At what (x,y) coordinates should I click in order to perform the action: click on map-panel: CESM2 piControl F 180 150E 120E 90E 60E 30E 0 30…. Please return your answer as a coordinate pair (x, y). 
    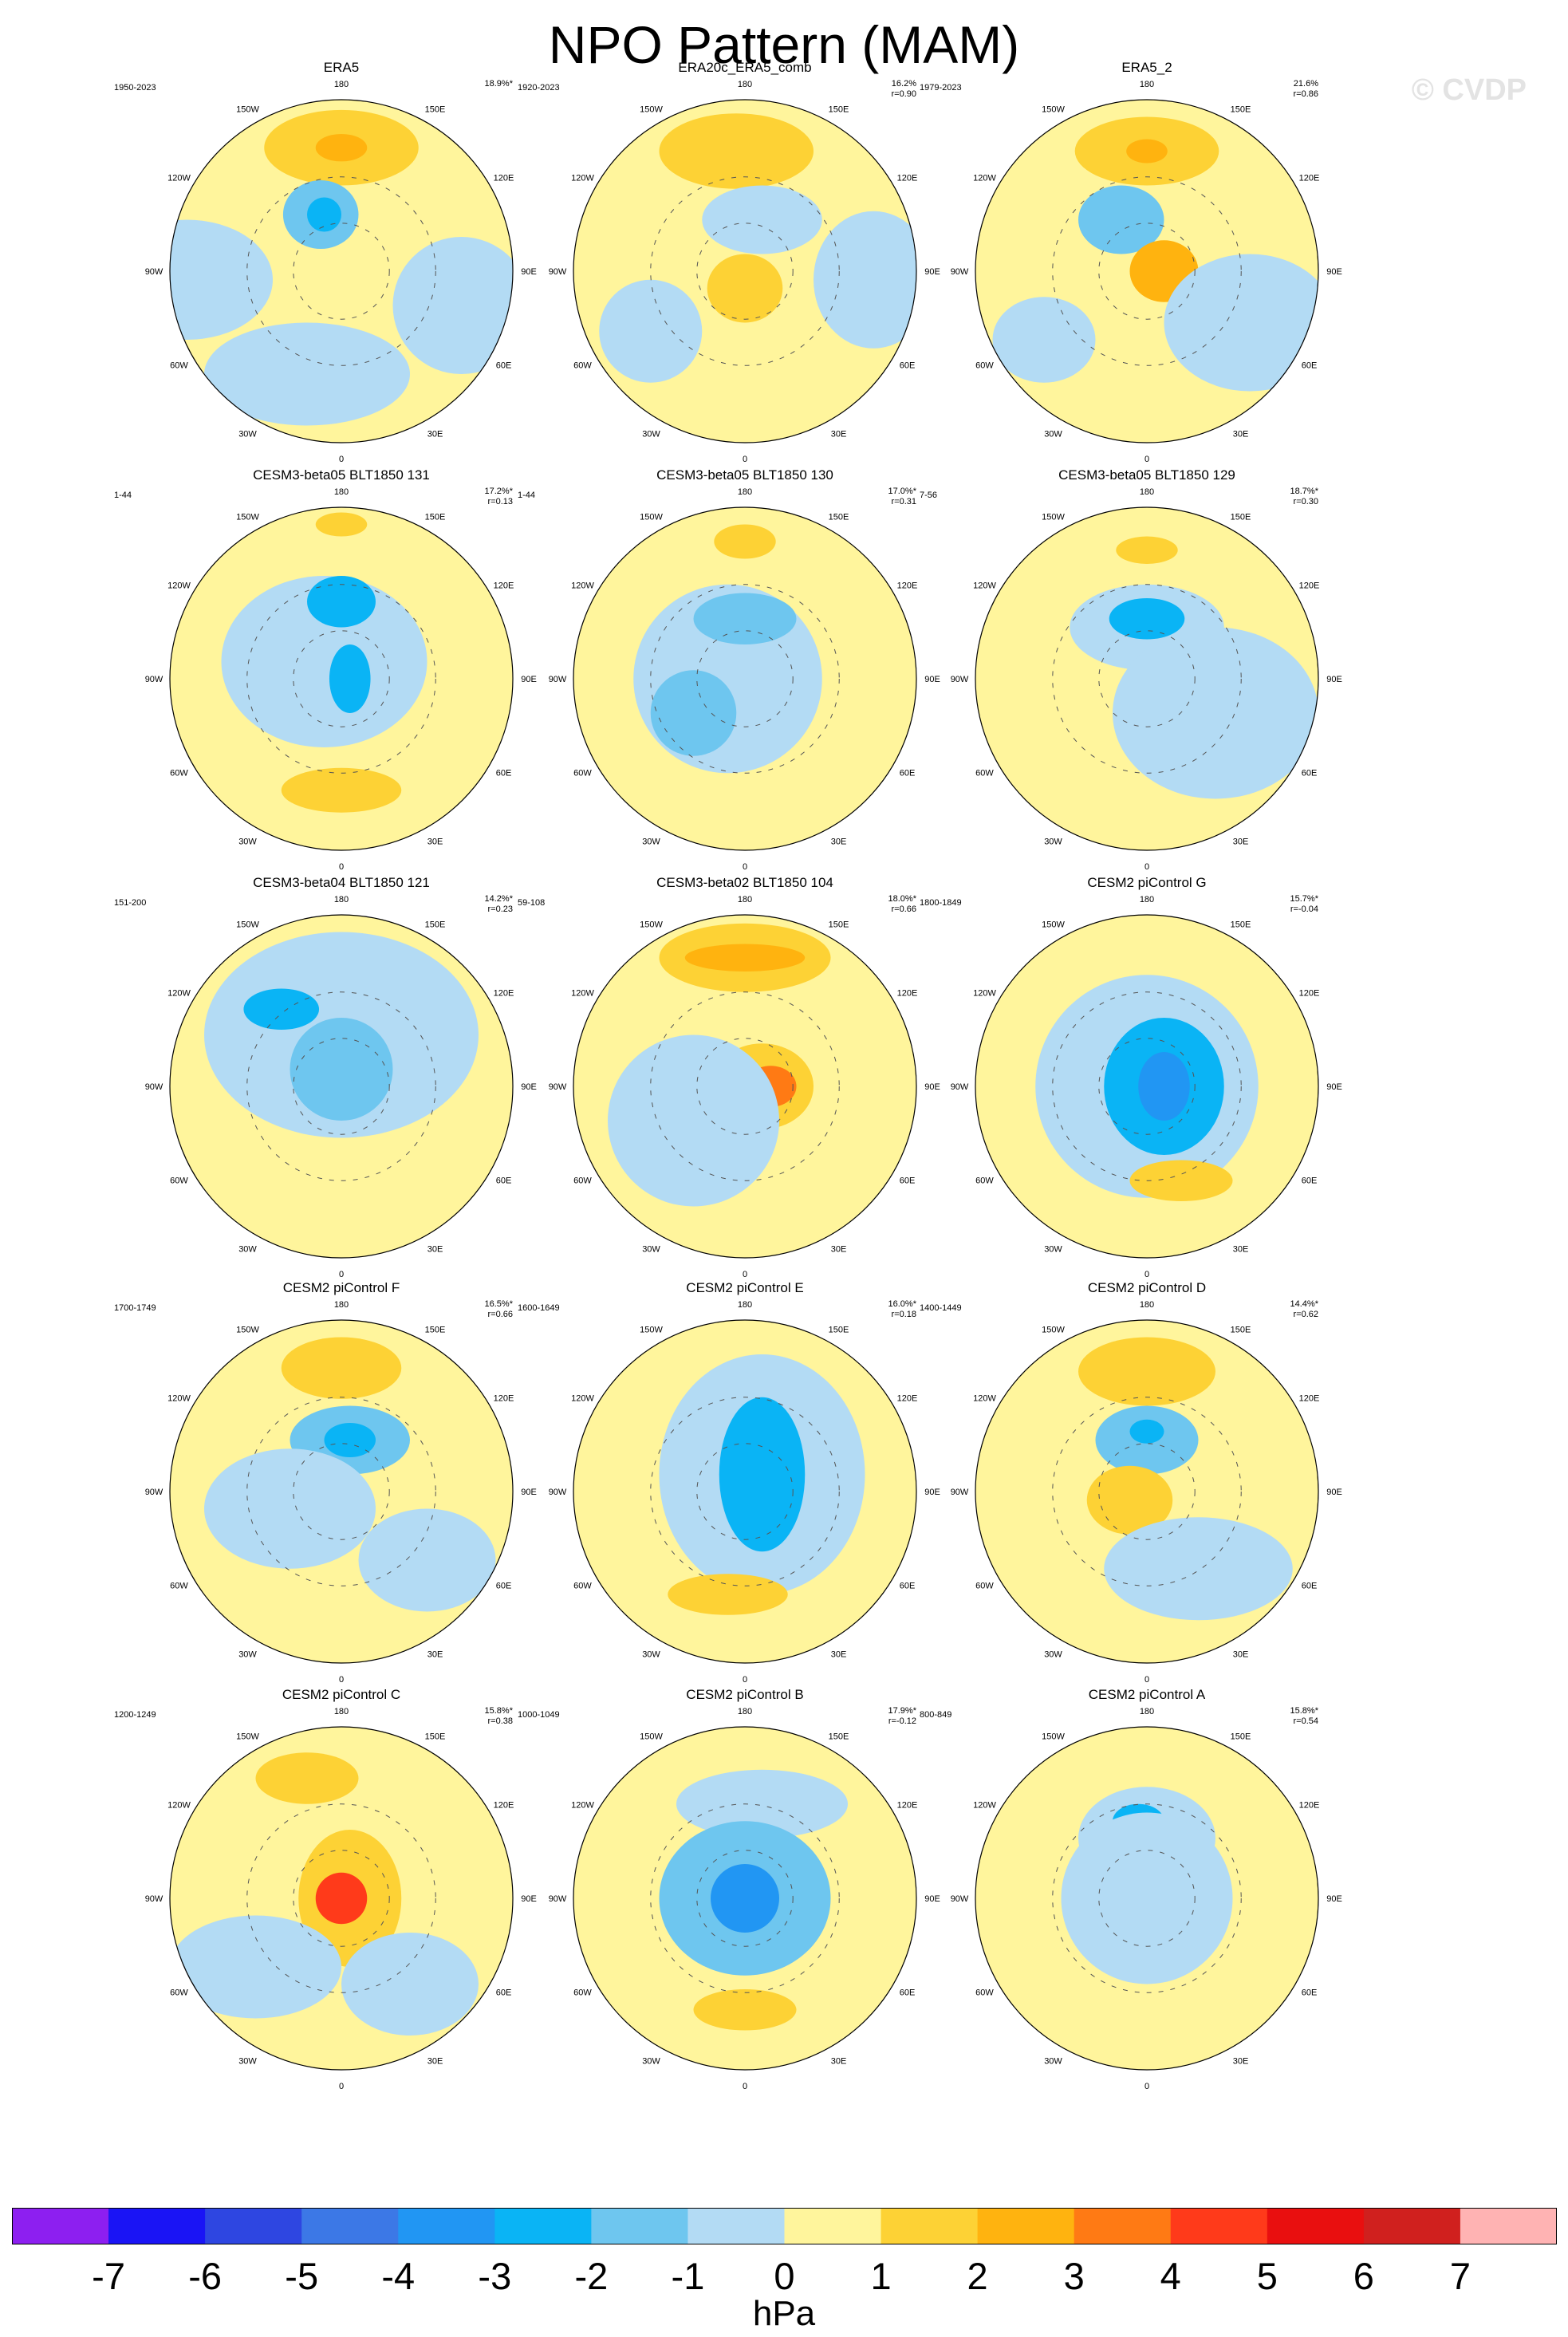
    Looking at the image, I should click on (341, 1488).